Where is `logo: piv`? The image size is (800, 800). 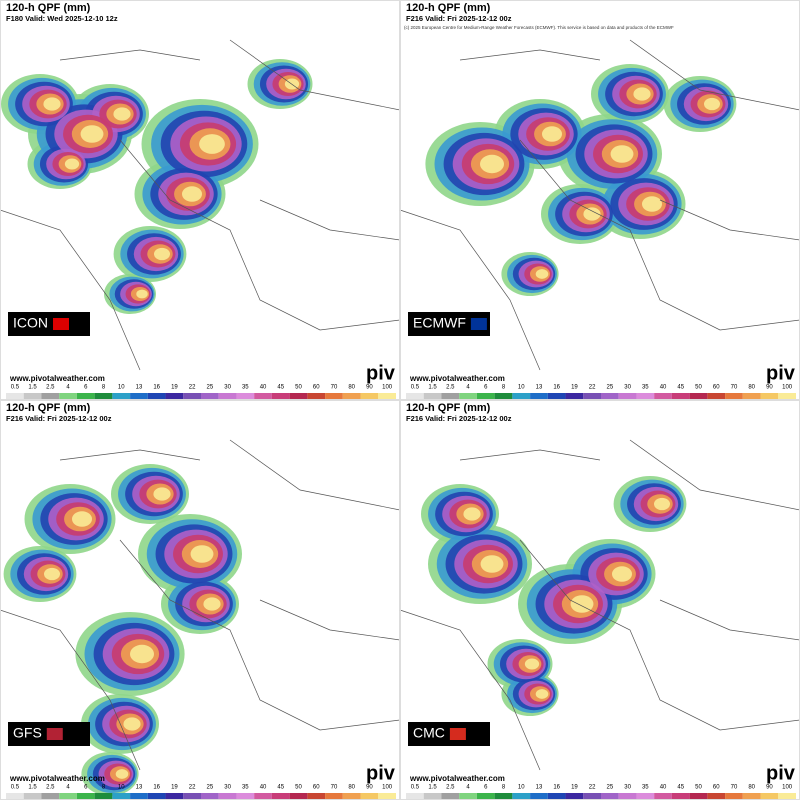
logo: piv is located at coordinates (381, 373).